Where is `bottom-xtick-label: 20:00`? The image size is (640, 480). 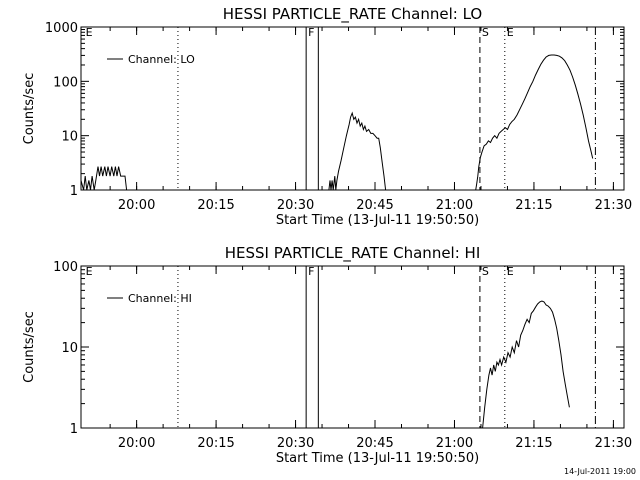
bottom-xtick-label: 20:00 is located at coordinates (136, 443).